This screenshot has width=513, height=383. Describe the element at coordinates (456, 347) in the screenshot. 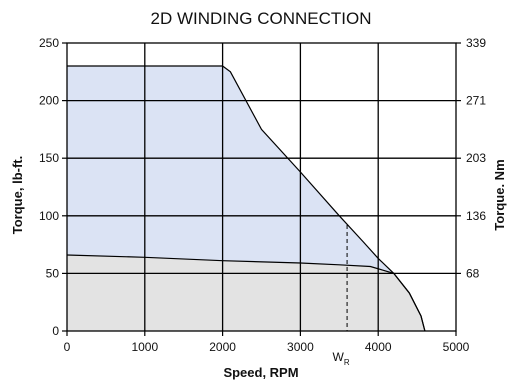

I see `x-tick-label: 5000` at that location.